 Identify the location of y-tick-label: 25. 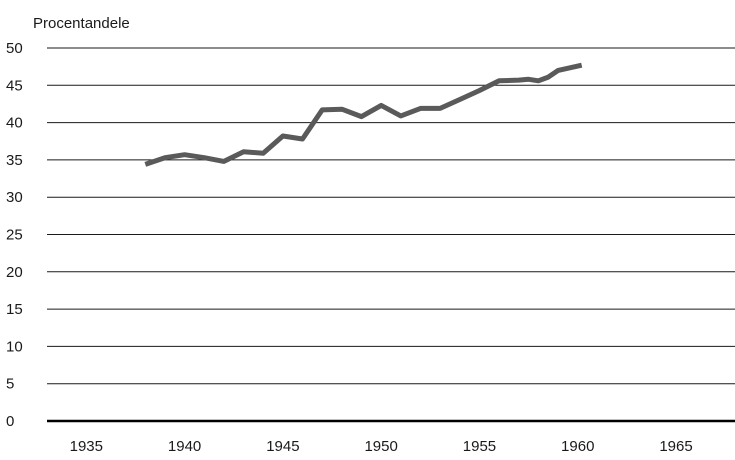
(14, 235).